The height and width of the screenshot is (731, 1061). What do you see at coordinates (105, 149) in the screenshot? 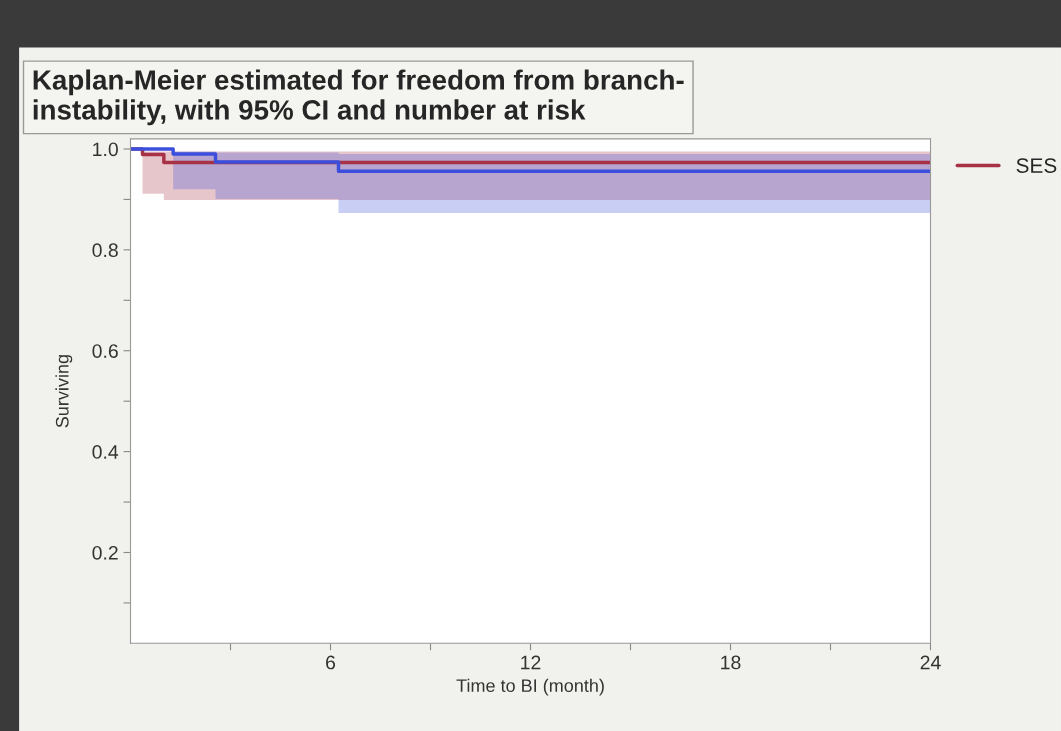
I see `y-tick-label: 1.0` at bounding box center [105, 149].